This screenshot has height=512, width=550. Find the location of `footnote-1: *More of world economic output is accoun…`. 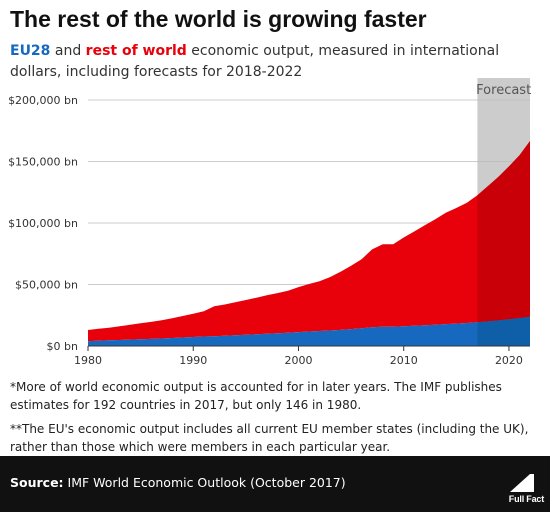

footnote-1: *More of world economic output is accoun… is located at coordinates (256, 396).